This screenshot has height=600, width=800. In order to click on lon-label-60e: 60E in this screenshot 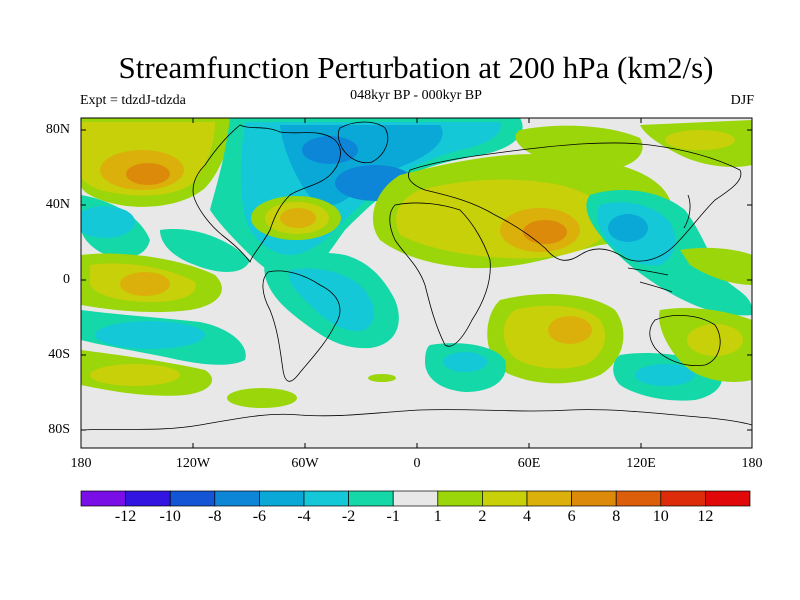, I will do `click(529, 463)`.